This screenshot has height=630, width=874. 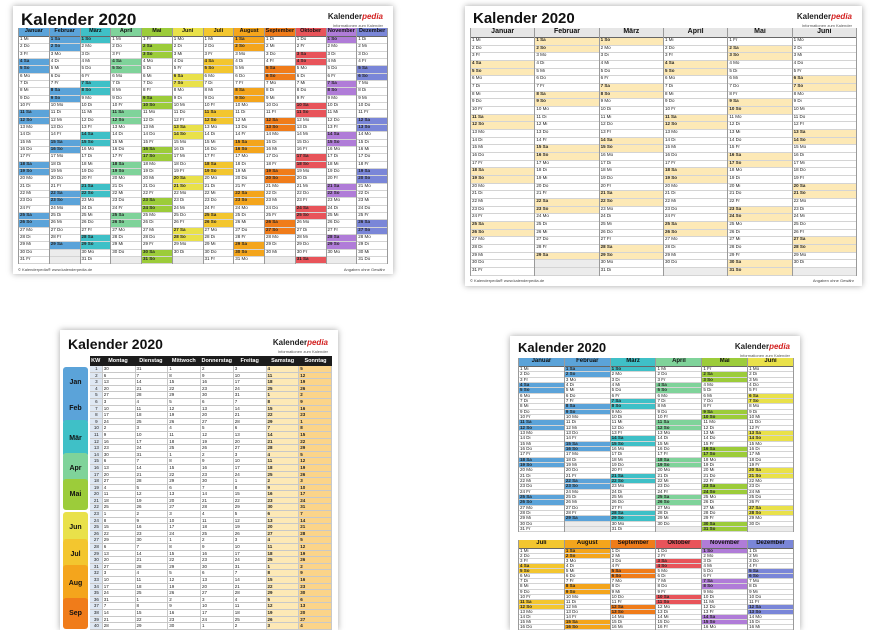 I want to click on day-cell: 13, so click(x=119, y=553).